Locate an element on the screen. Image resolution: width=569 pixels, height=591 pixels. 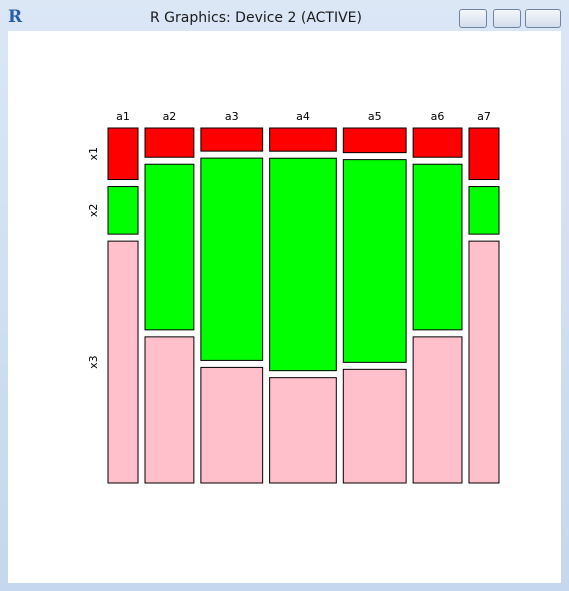
minimize-button is located at coordinates (473, 18).